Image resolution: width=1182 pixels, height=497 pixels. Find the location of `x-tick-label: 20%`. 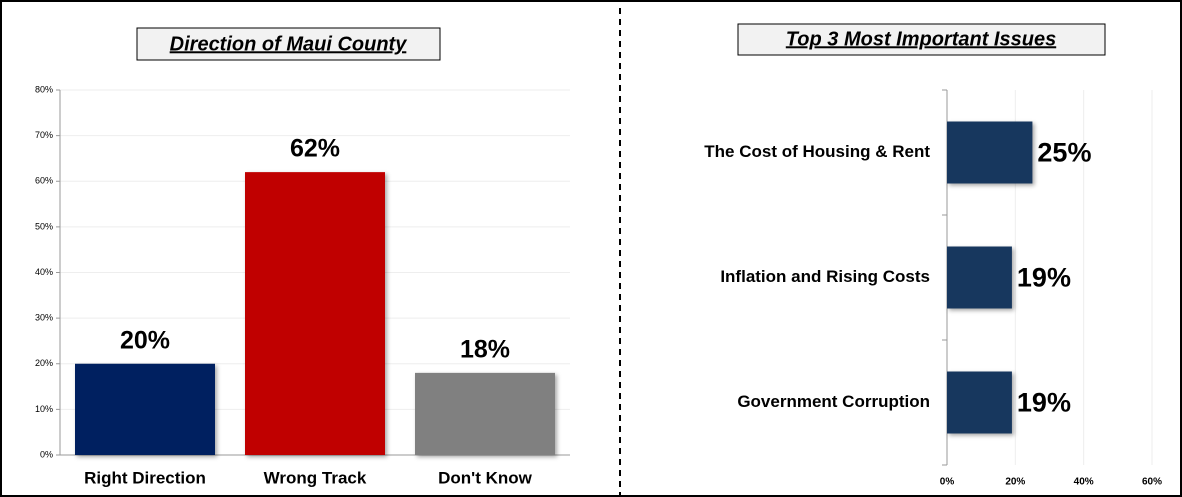

x-tick-label: 20% is located at coordinates (1015, 482).